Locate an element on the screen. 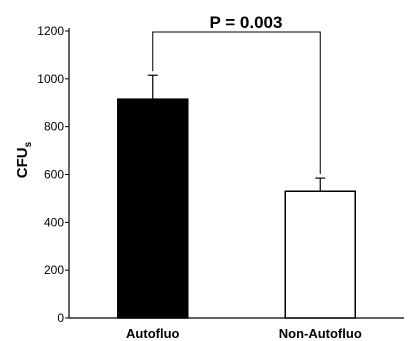 This screenshot has height=341, width=412. y-tick-label: 600 is located at coordinates (54, 175).